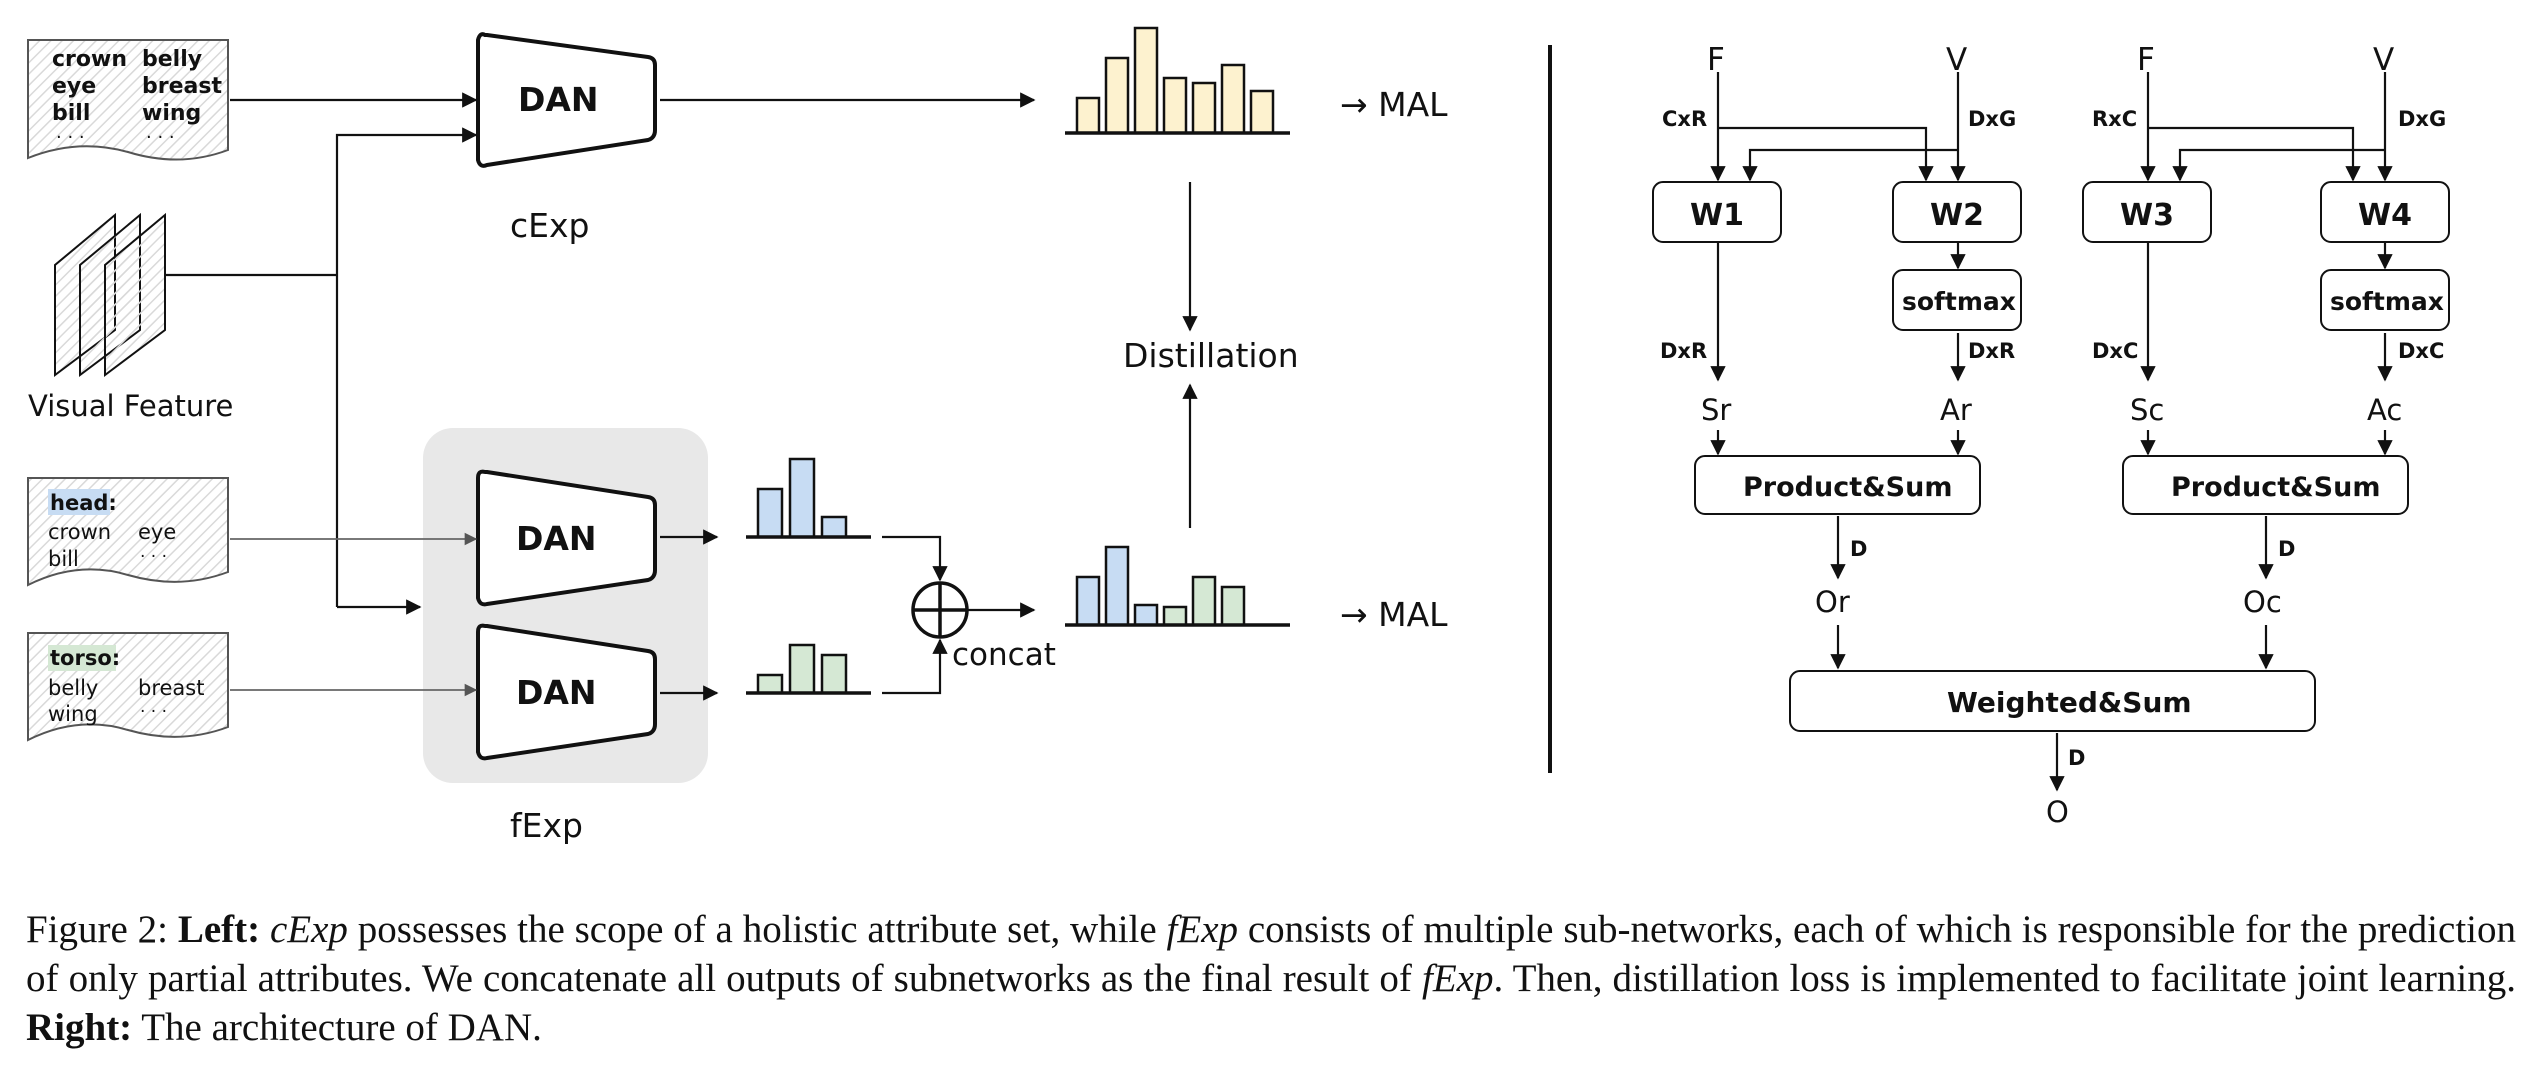 This screenshot has height=1074, width=2537. What do you see at coordinates (1211, 355) in the screenshot?
I see `distillation-label: Distillation` at bounding box center [1211, 355].